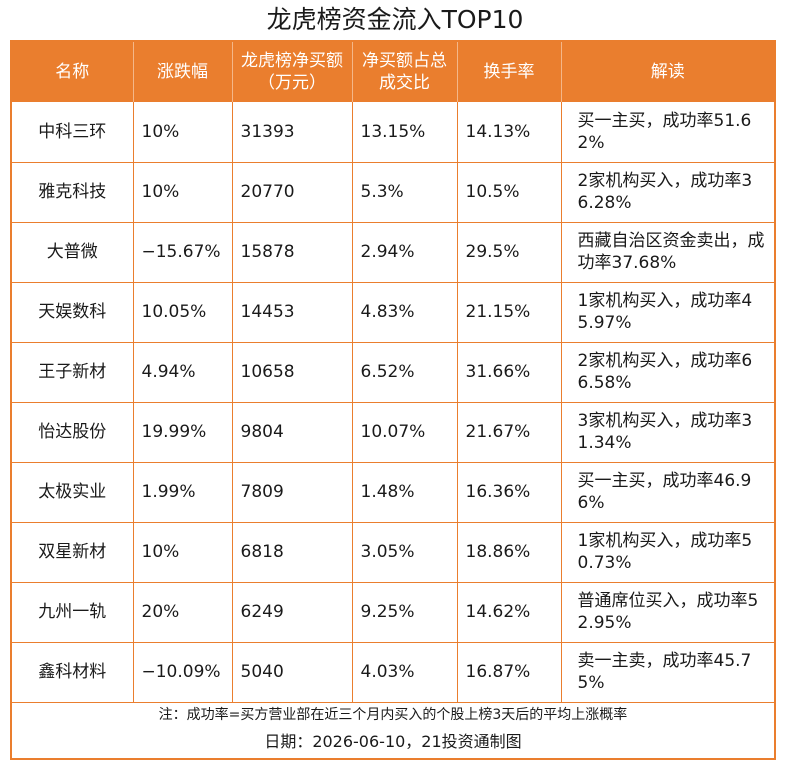 The height and width of the screenshot is (770, 790). I want to click on table-header-row: 名称 涨跌幅 龙虎榜净买额（万元） 净买额占总成交比 换手率 解读, so click(393, 72).